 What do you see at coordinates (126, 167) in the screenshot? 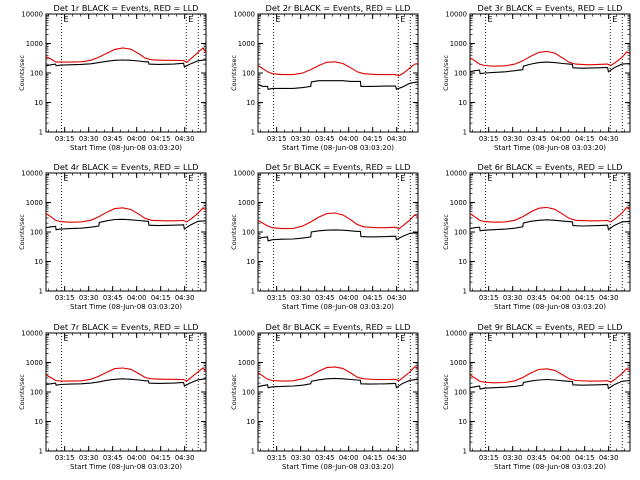
I see `chart-title: Det 4r BLACK = Events, RED = LLD` at bounding box center [126, 167].